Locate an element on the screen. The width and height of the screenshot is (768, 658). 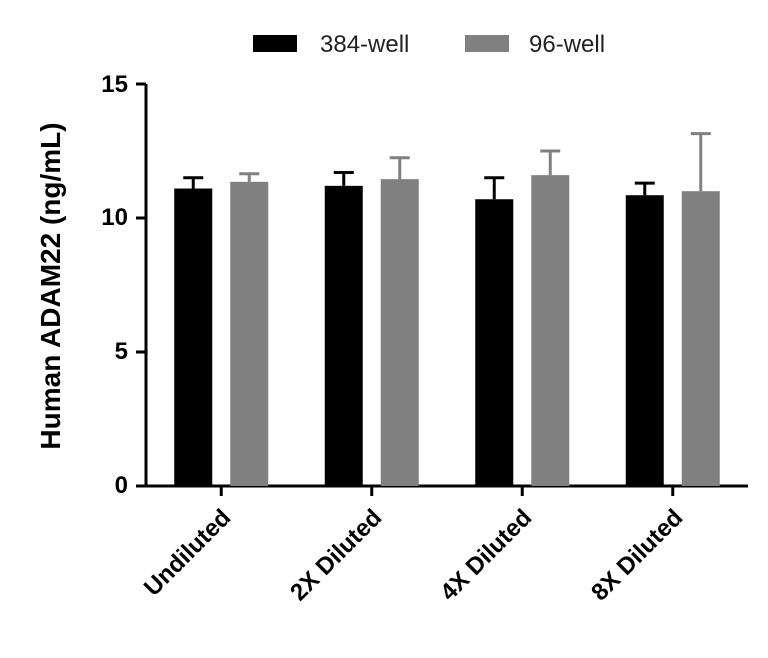
x-category-label-undiluted: Undiluted is located at coordinates (187, 552).